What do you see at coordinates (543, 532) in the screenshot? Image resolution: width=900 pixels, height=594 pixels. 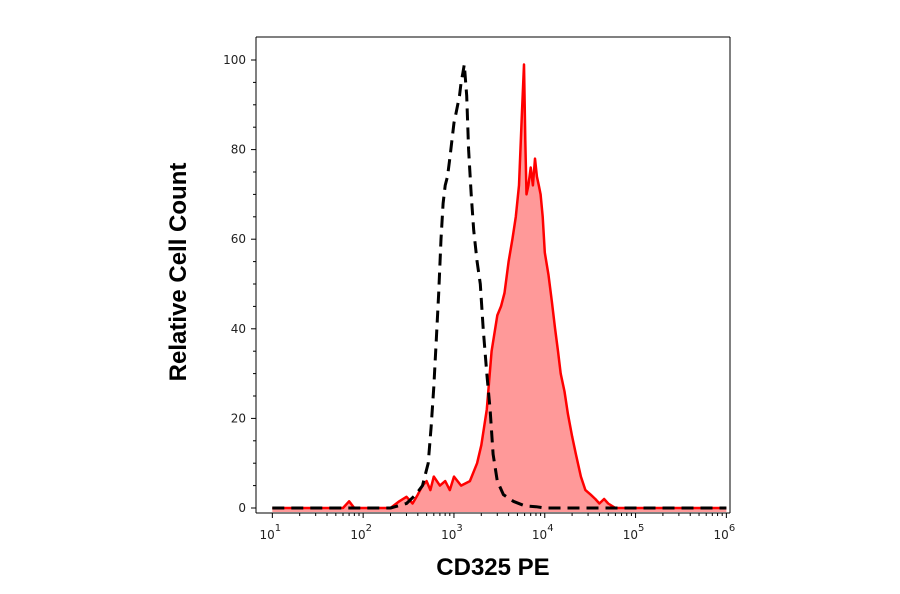 I see `x-tick-label: 10⁴` at bounding box center [543, 532].